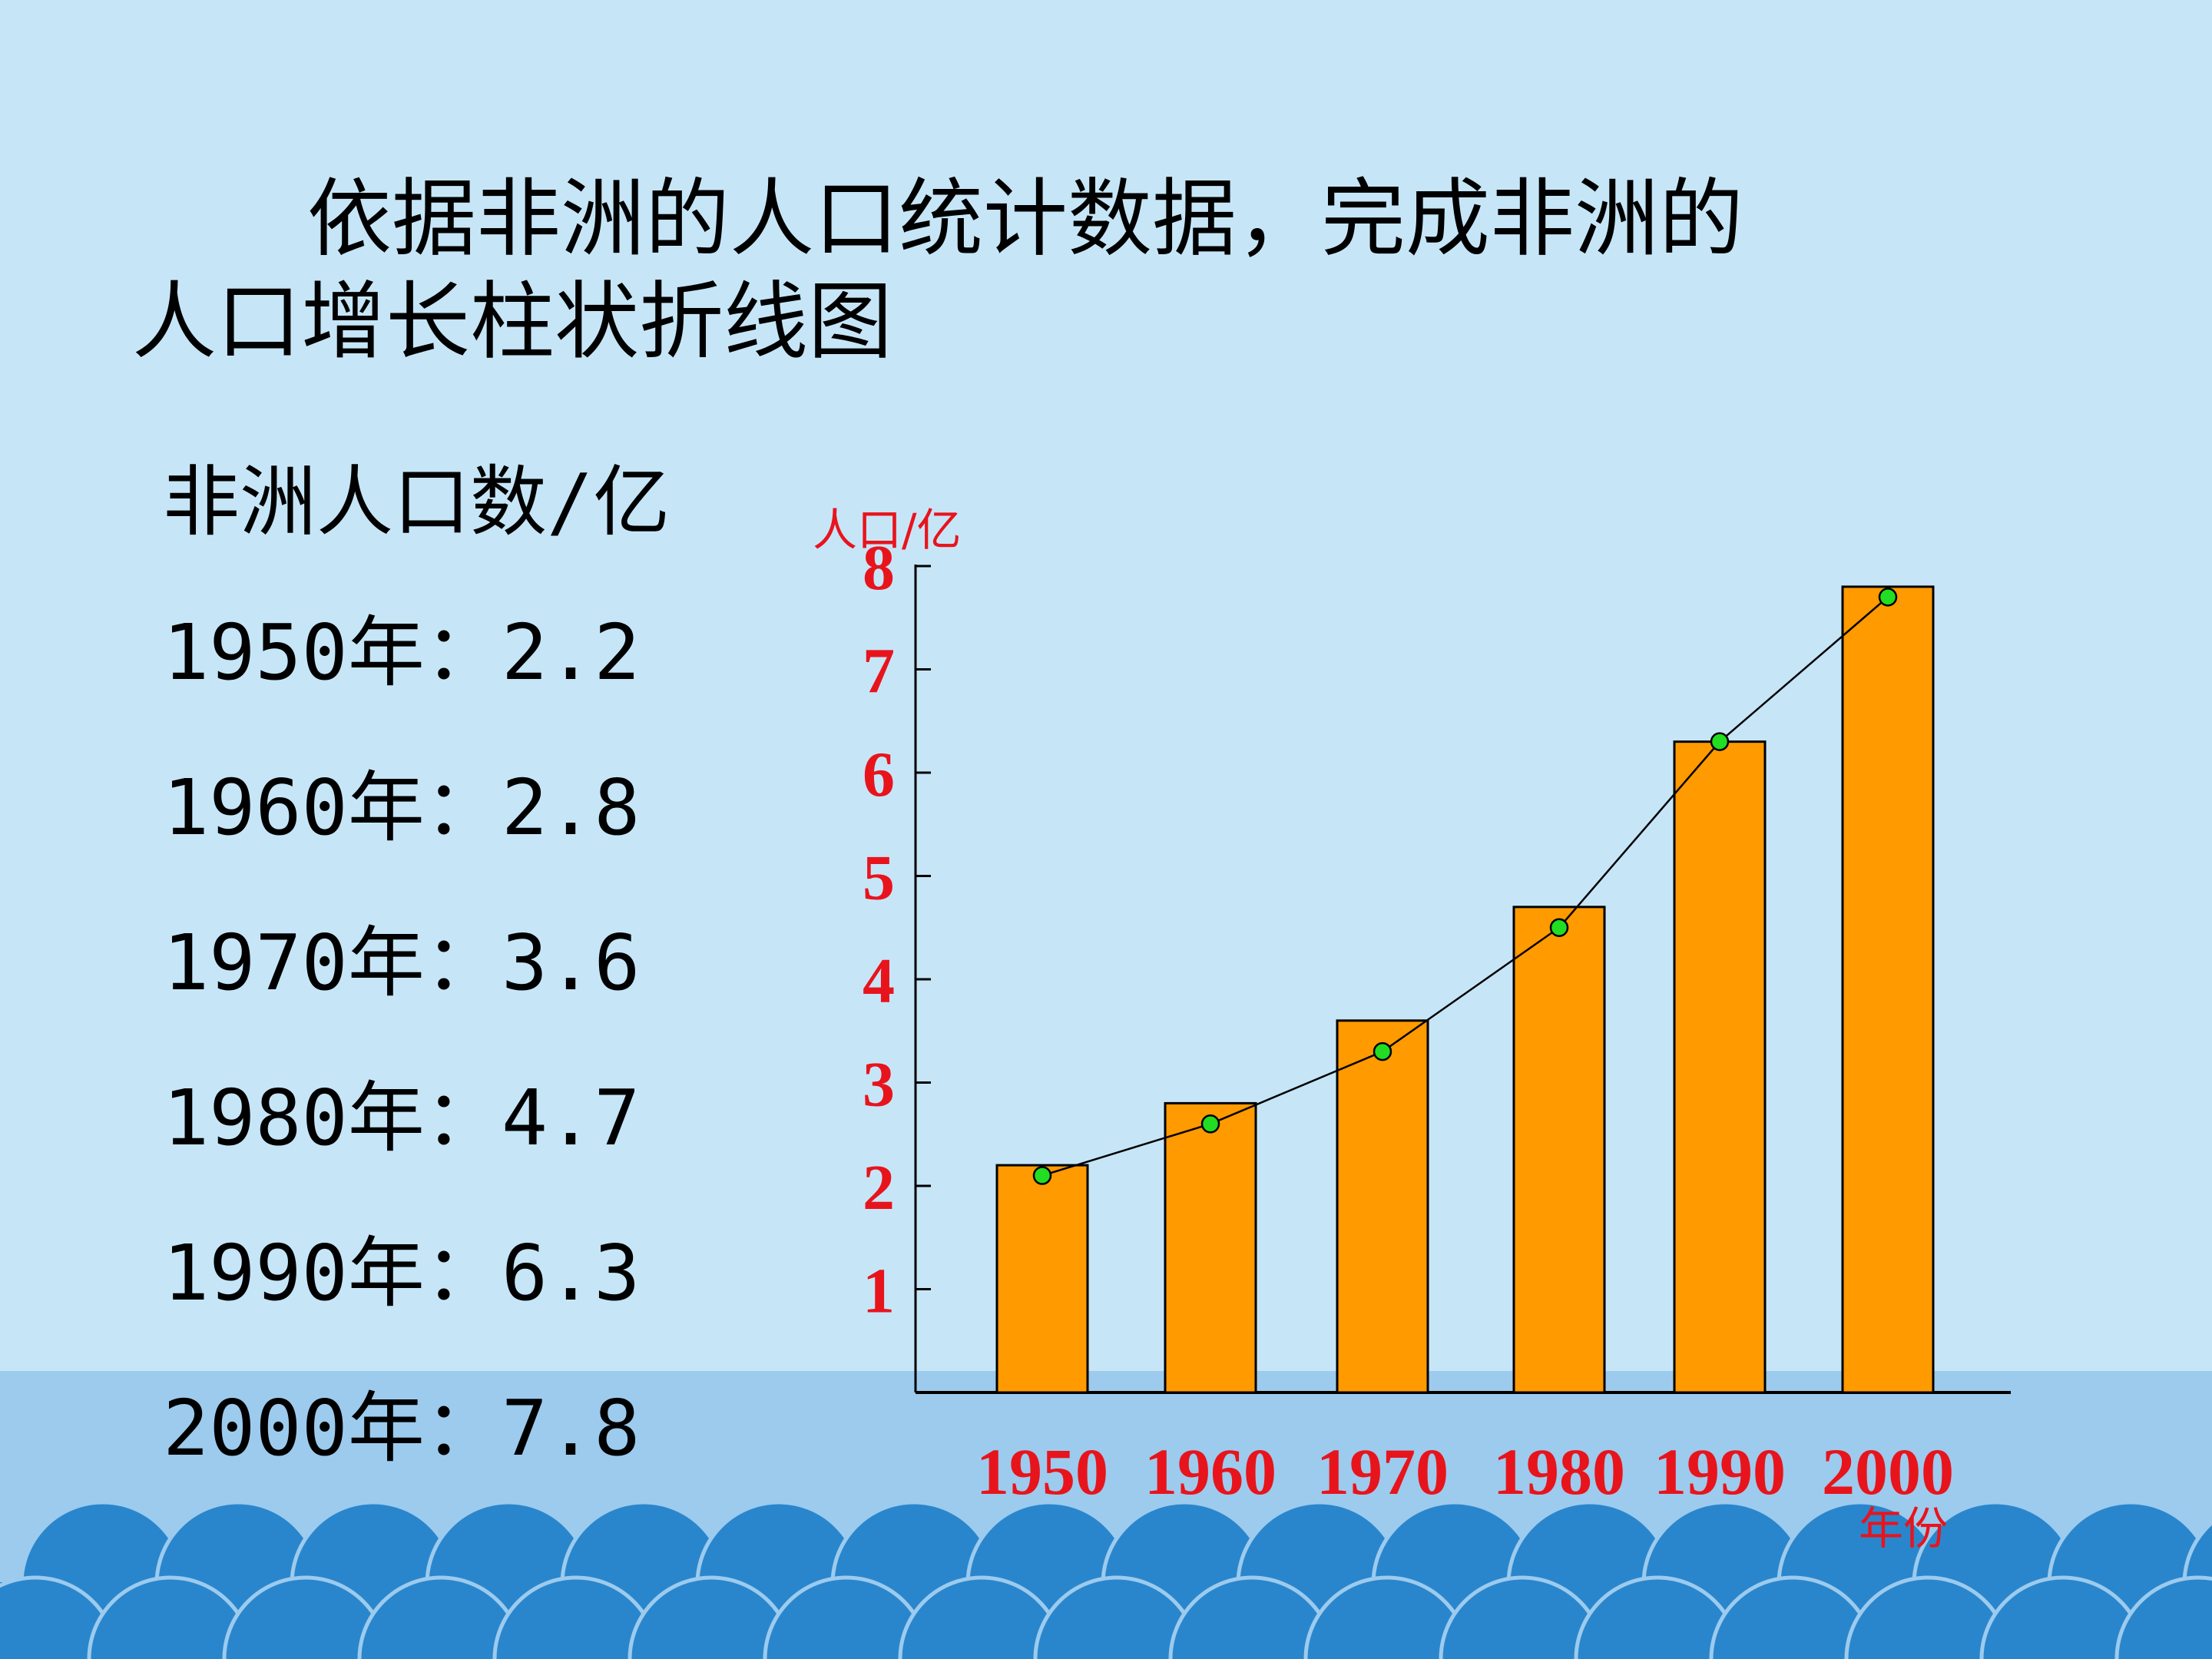 The image size is (2212, 1659). What do you see at coordinates (255, 1118) in the screenshot?
I see `table-row-year: 1980` at bounding box center [255, 1118].